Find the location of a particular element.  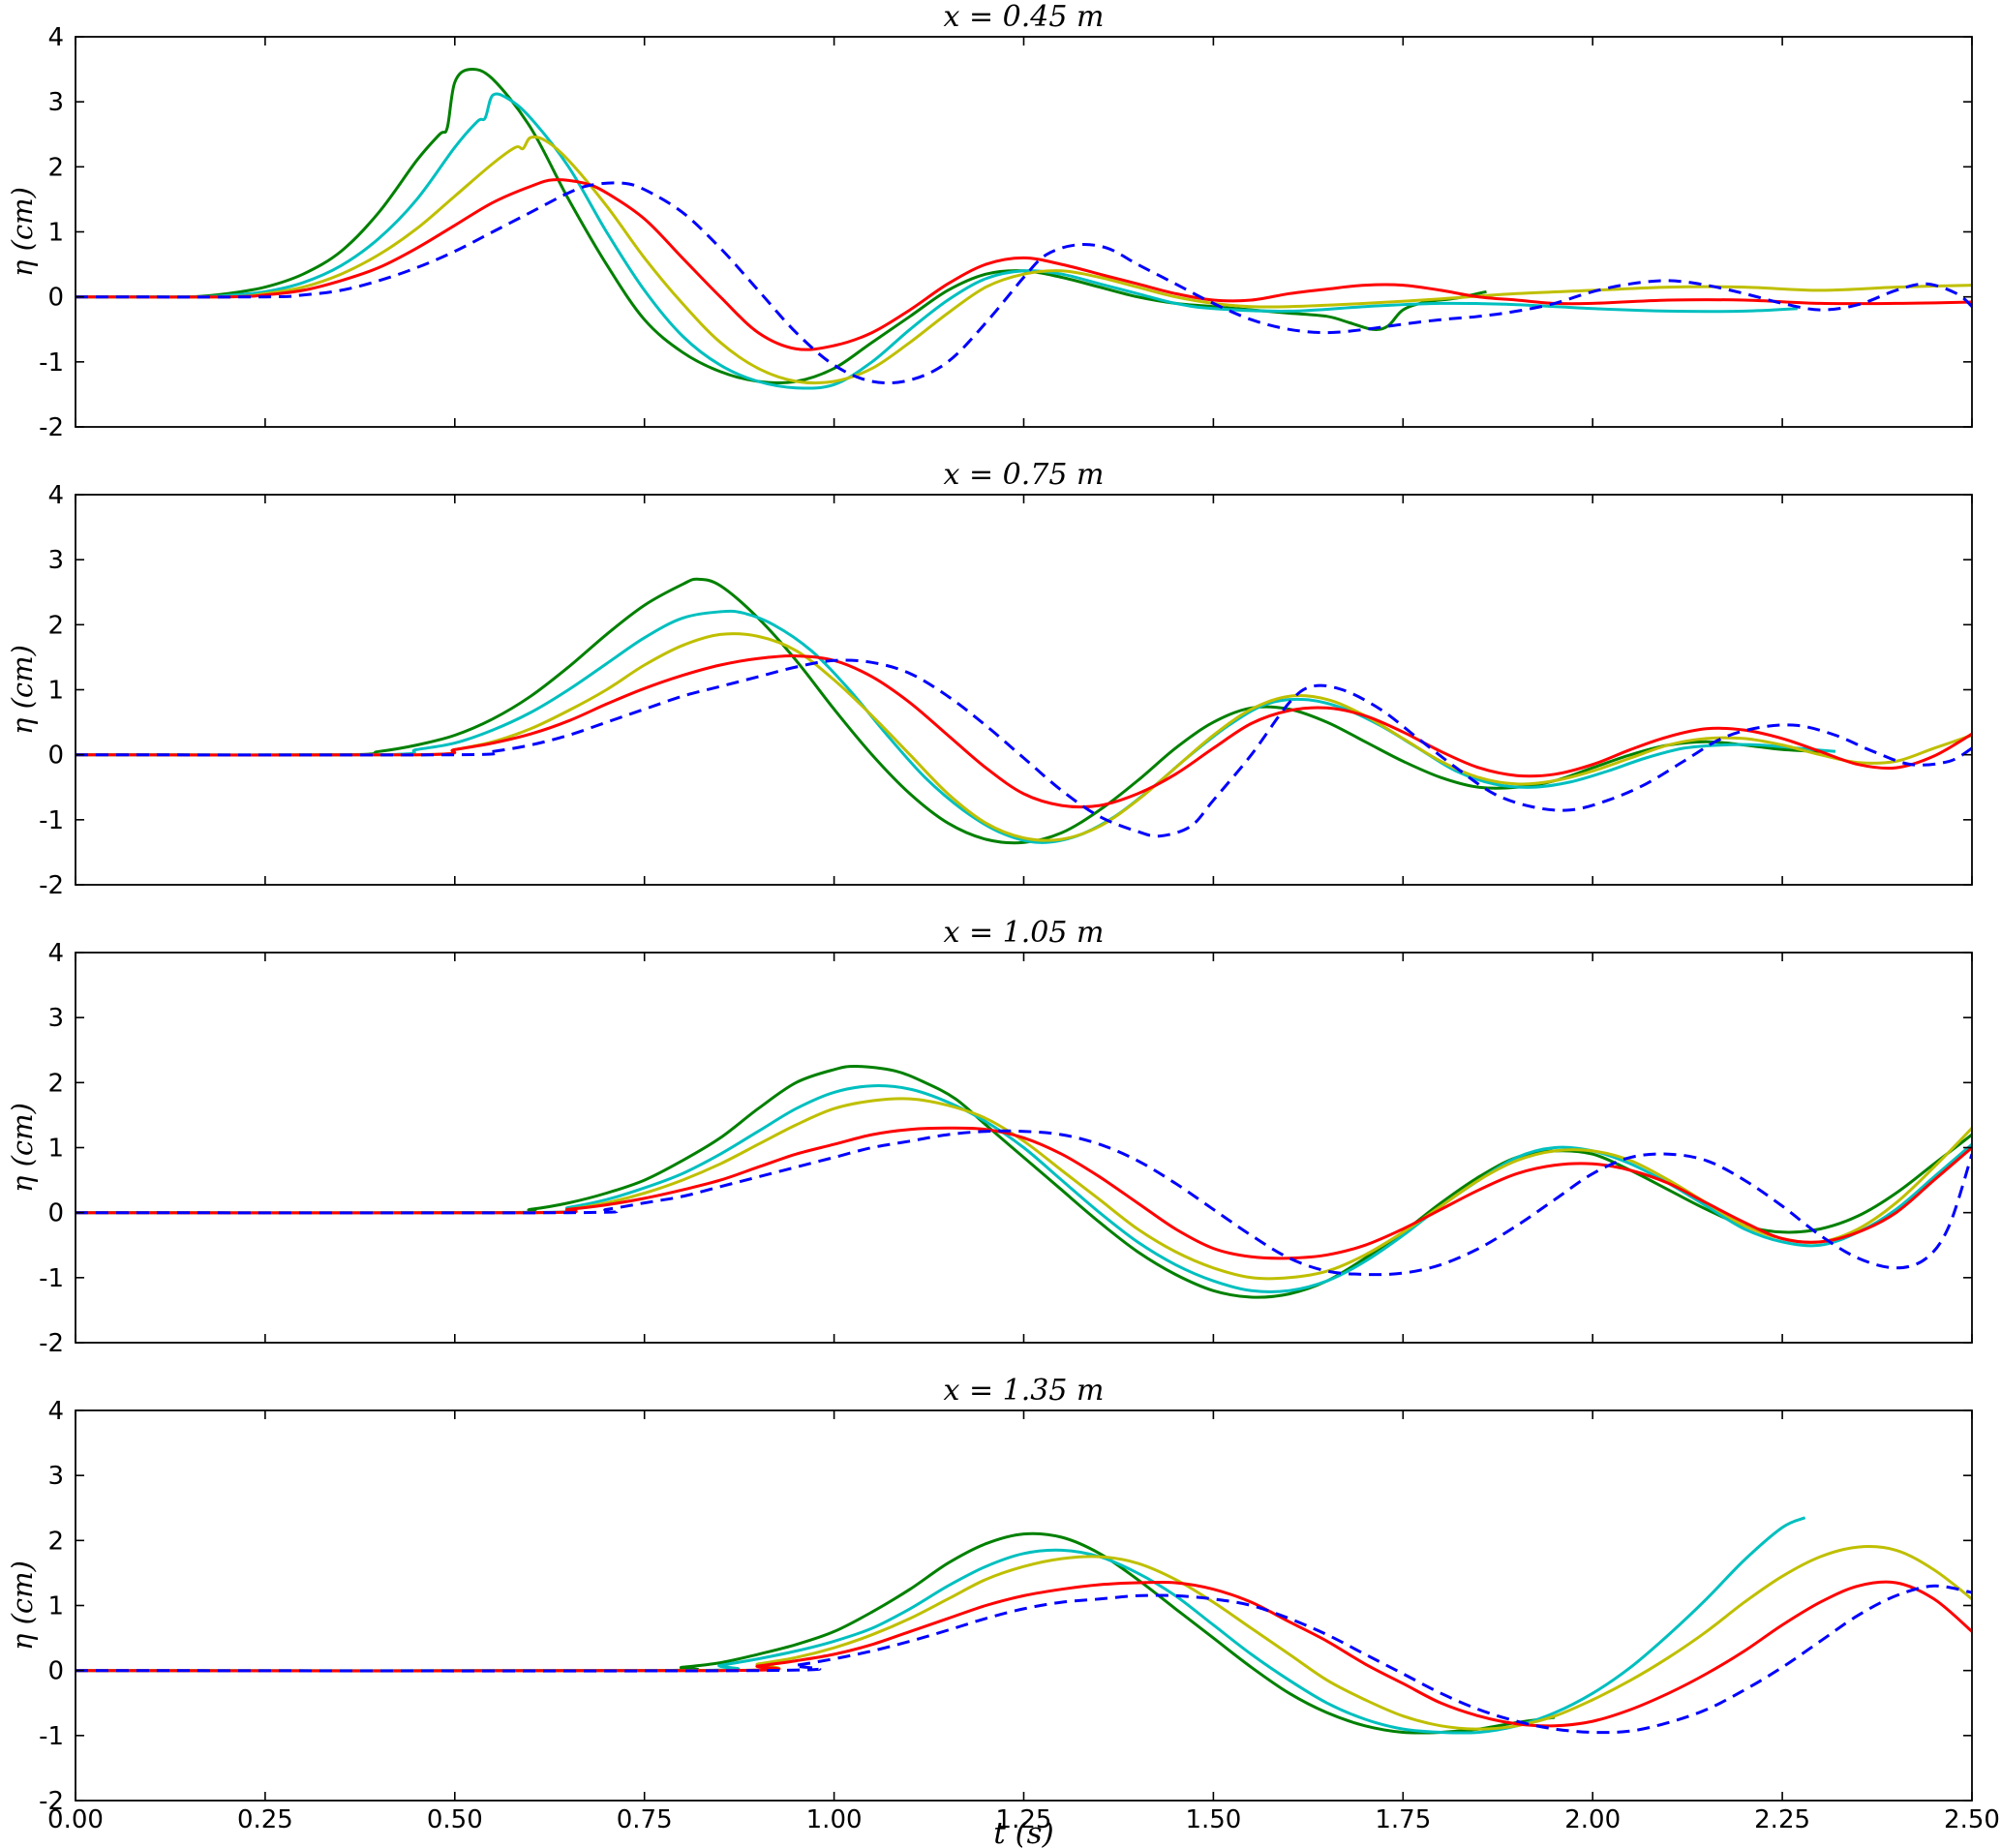

subplot-3-title: x = 1.05 m is located at coordinates (1024, 933).